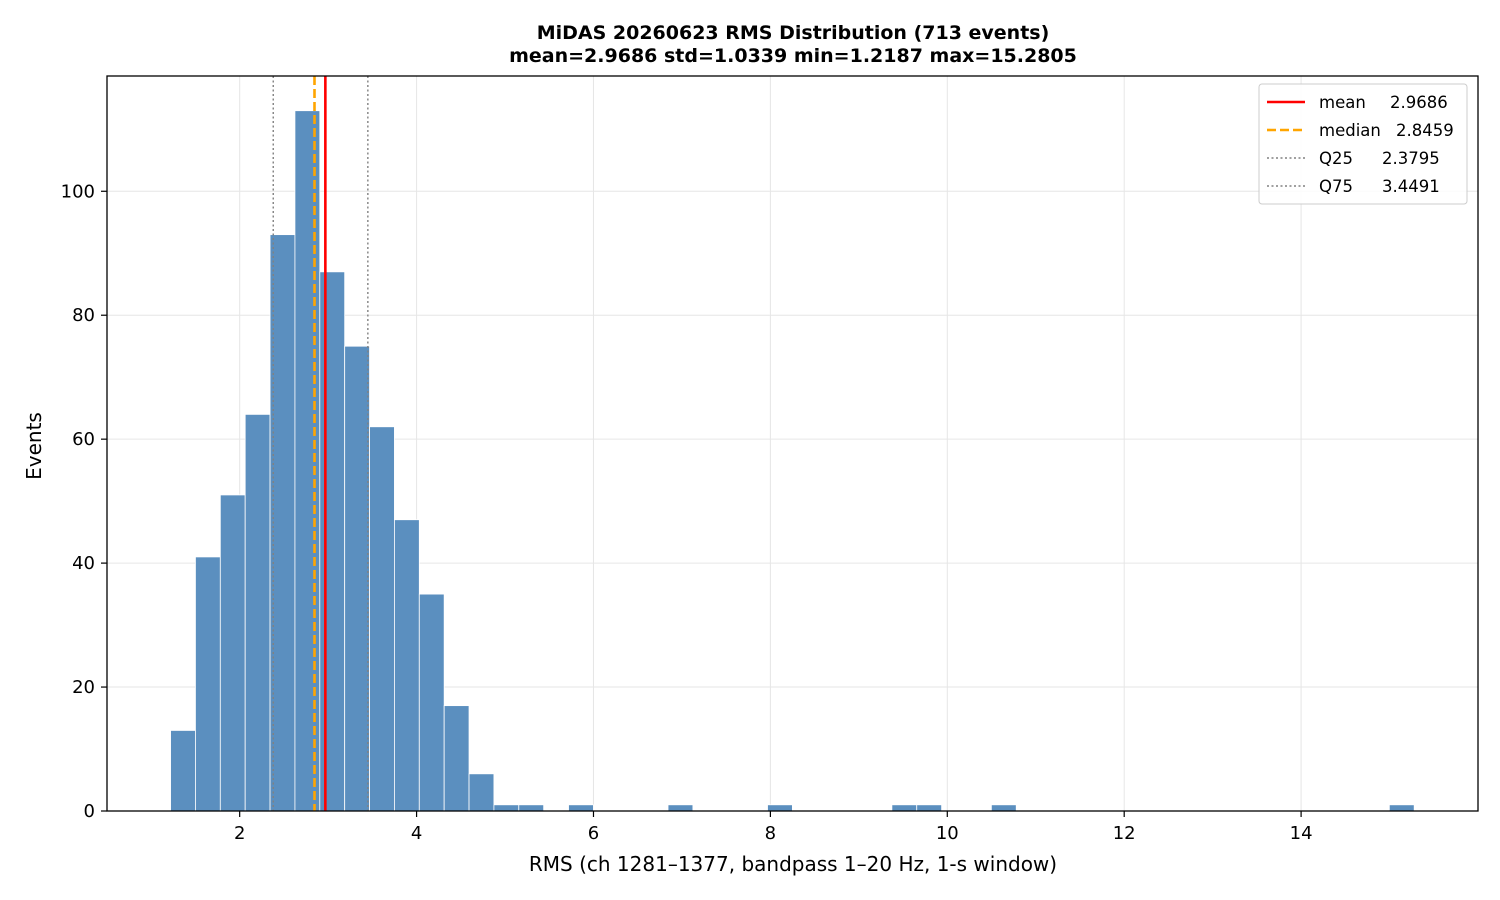 The image size is (1500, 900). I want to click on y-tick-label: 100, so click(78, 191).